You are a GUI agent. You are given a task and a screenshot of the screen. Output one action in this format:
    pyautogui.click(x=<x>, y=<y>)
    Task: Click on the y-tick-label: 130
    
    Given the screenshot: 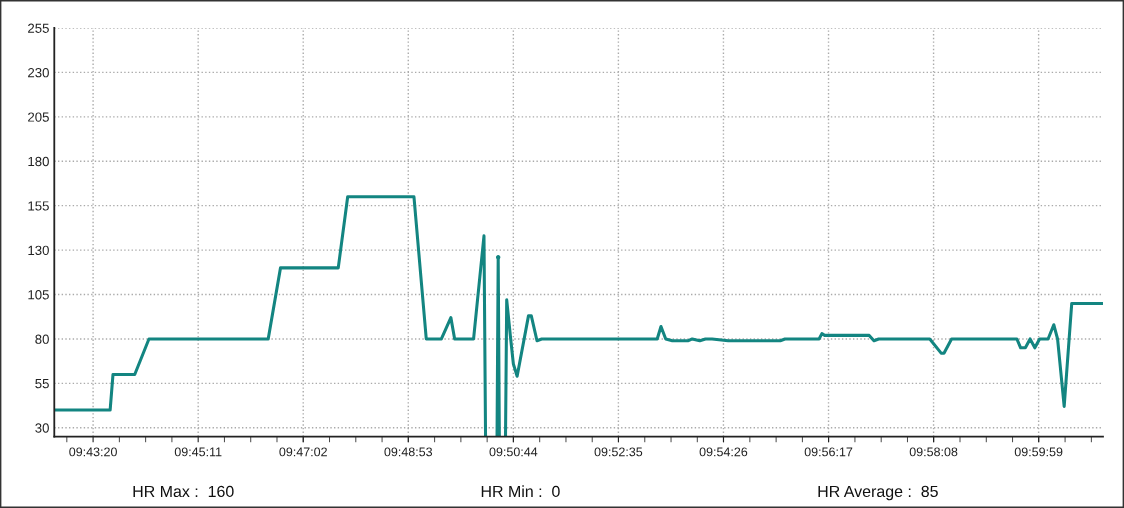 What is the action you would take?
    pyautogui.click(x=38, y=250)
    